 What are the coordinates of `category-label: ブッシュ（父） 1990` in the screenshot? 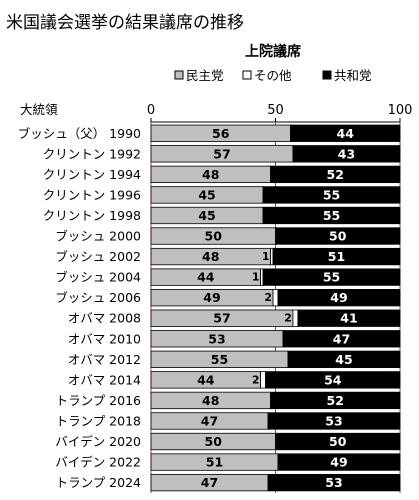 It's located at (79, 133).